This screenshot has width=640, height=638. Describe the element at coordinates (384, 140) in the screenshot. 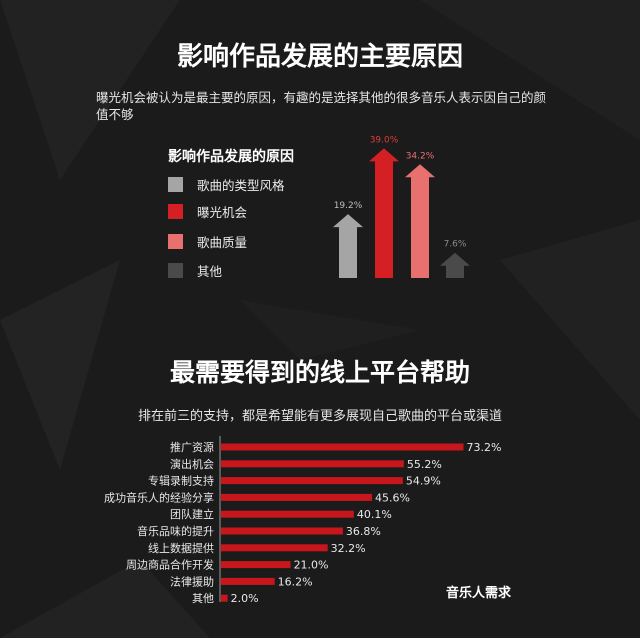

I see `arrow-value-label: 39.0%` at that location.